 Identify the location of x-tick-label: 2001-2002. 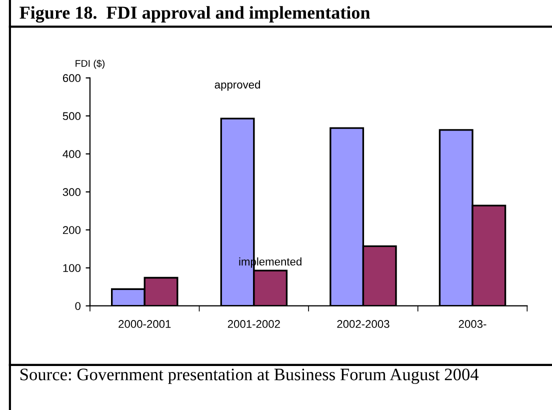
(254, 324).